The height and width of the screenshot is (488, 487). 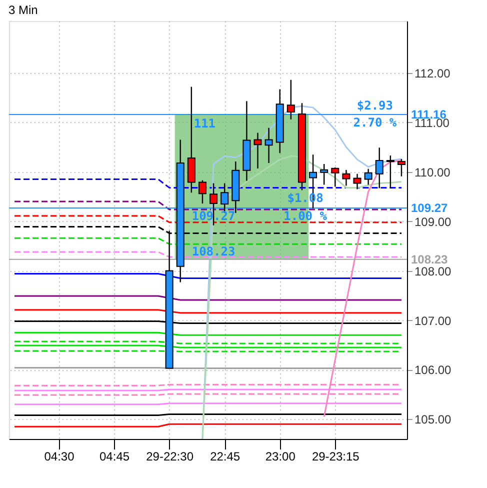 I want to click on y-tick-label: 108.00, so click(x=433, y=271).